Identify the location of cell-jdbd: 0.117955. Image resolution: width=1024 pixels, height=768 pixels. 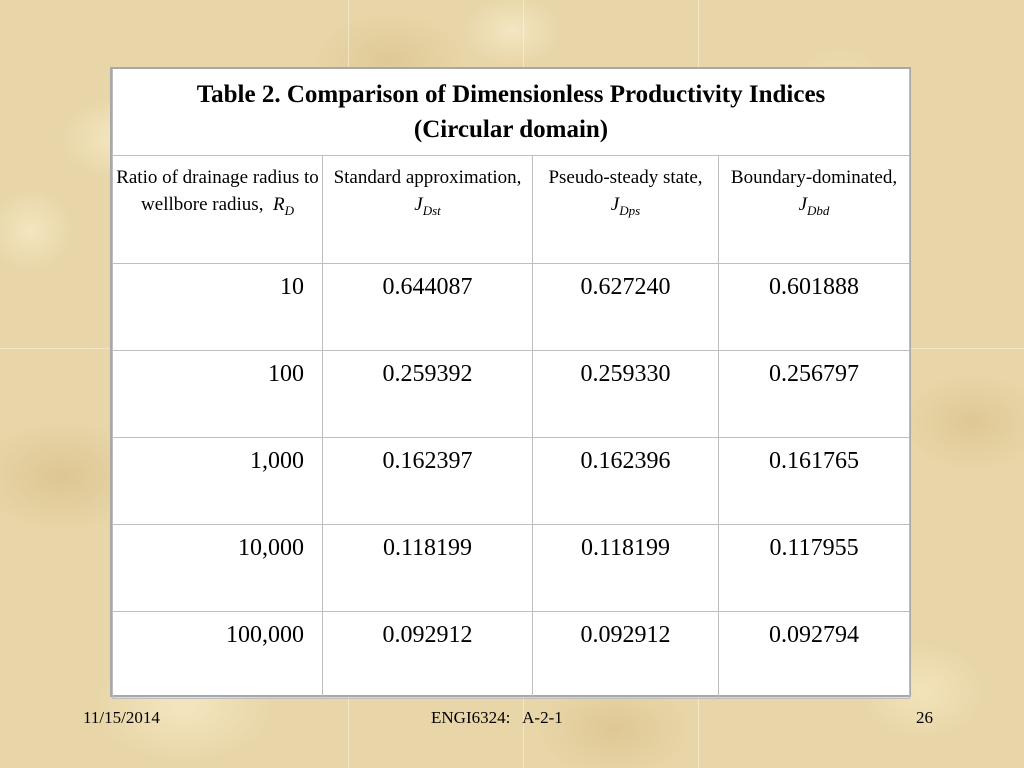
(814, 568).